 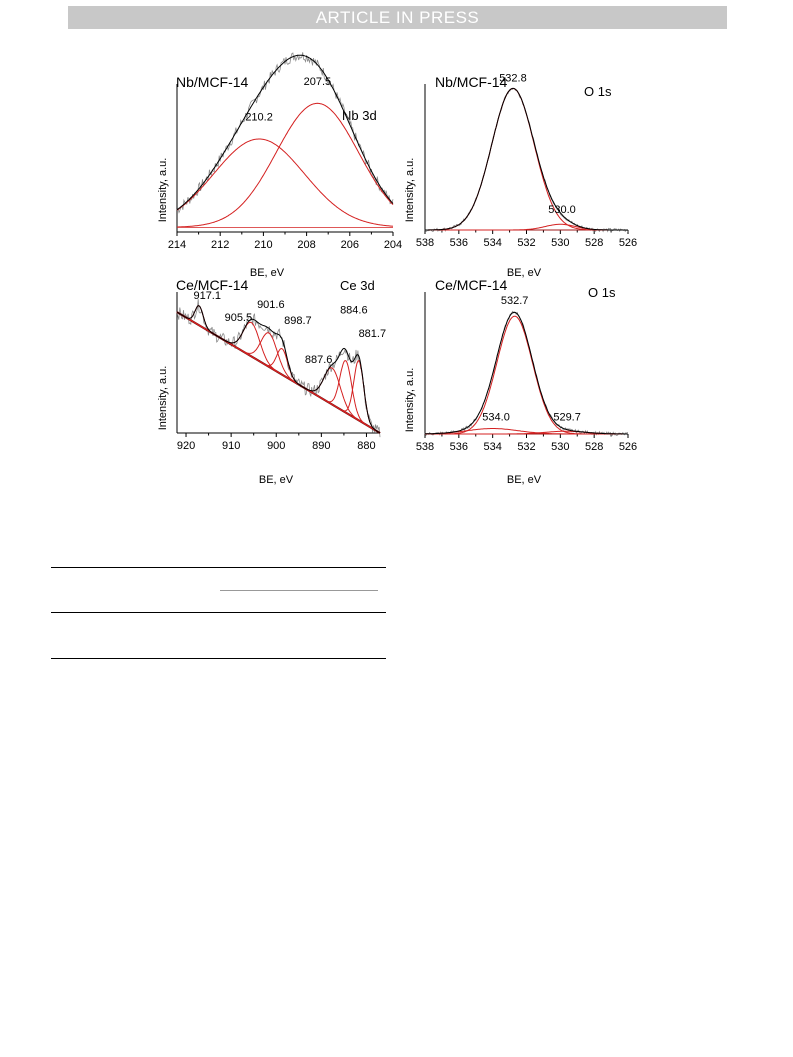 I want to click on x-tick-label: 208, so click(x=306, y=245).